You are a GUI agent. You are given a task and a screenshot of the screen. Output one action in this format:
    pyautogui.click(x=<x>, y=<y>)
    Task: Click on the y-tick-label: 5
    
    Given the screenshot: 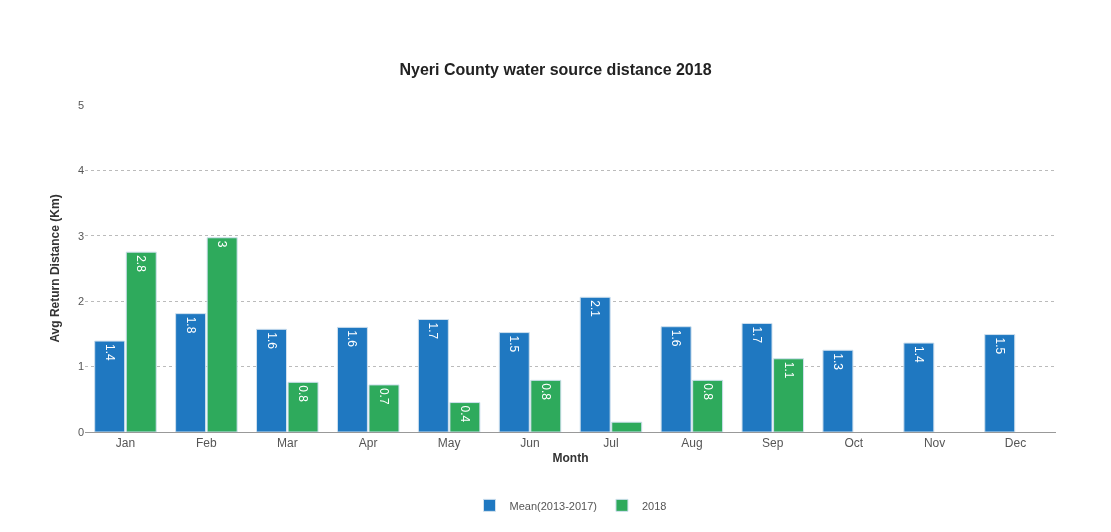 What is the action you would take?
    pyautogui.click(x=80, y=104)
    